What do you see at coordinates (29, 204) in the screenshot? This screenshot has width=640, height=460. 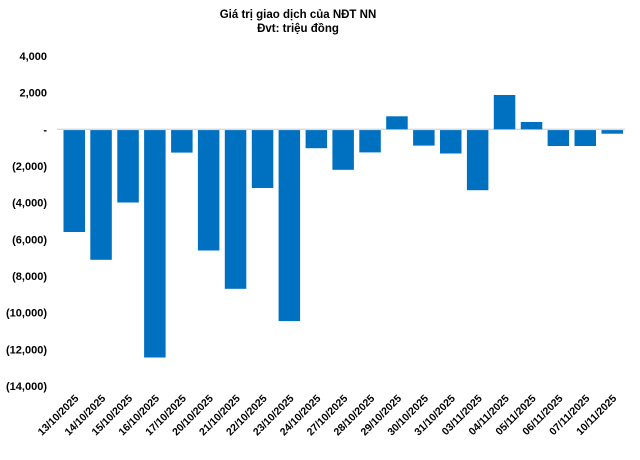 I see `y-tick-label: (4,000)` at bounding box center [29, 204].